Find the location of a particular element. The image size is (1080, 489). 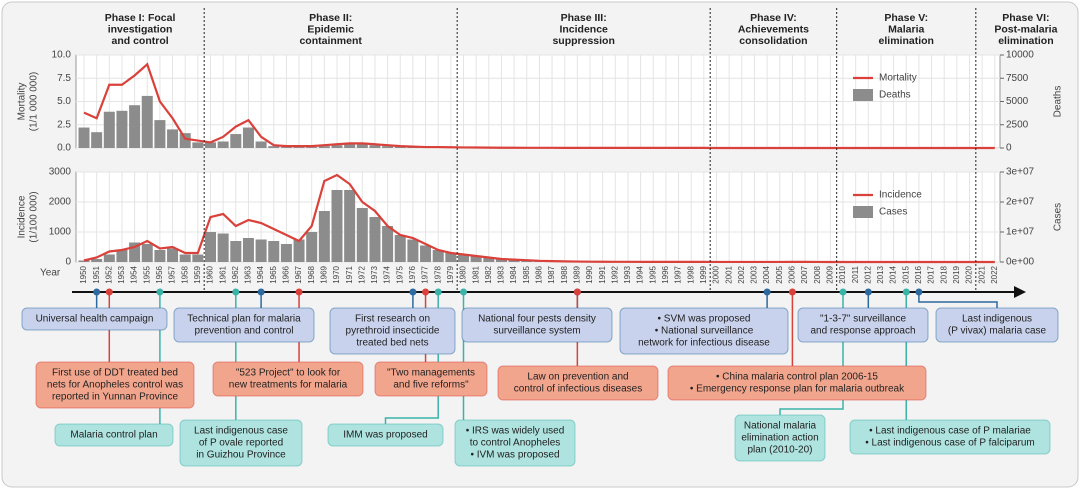

phase-title: Phase III: is located at coordinates (584, 18).